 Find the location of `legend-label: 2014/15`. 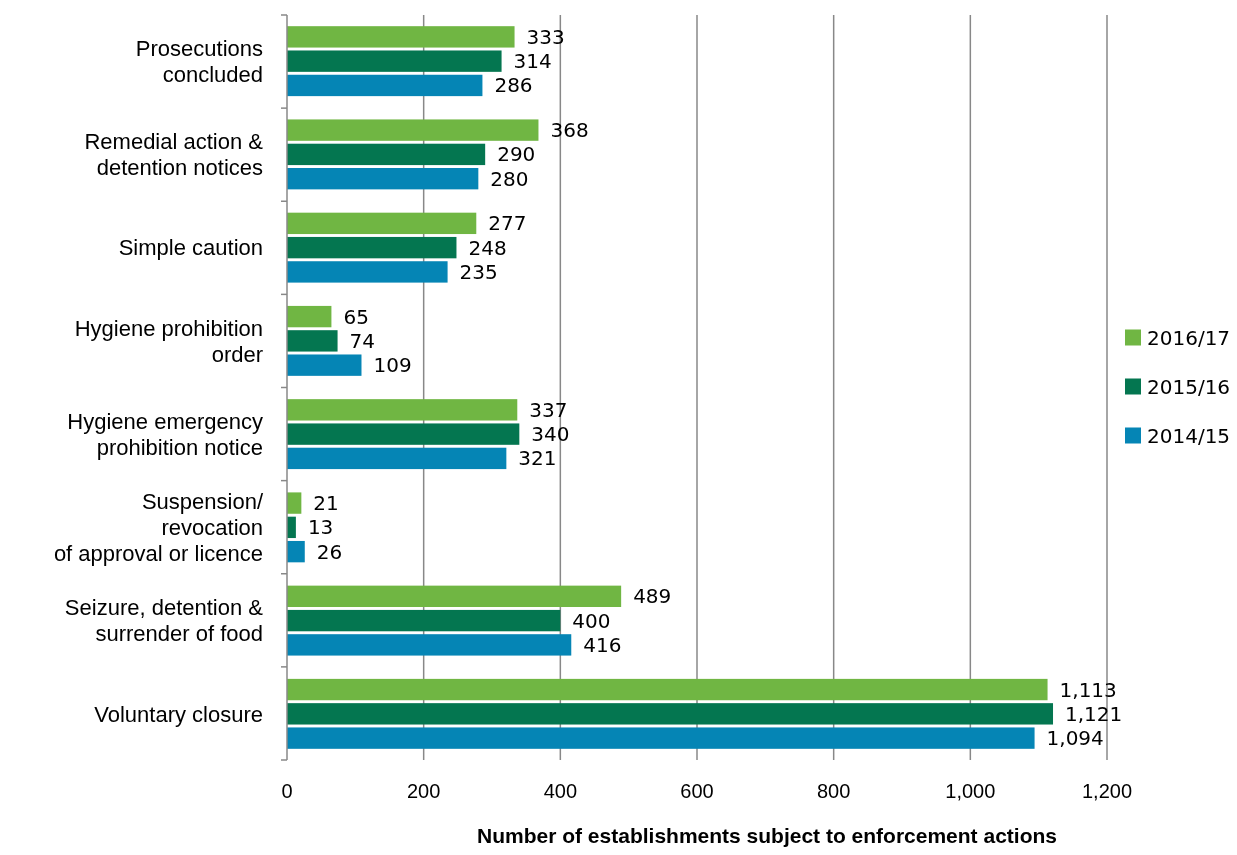

legend-label: 2014/15 is located at coordinates (1189, 435).